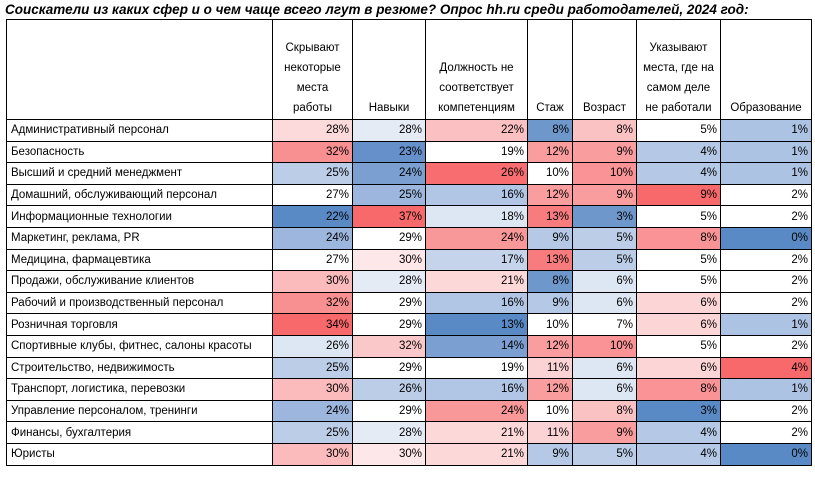 This screenshot has height=478, width=815. What do you see at coordinates (139, 260) in the screenshot?
I see `row-category: Медицина, фармацевтика` at bounding box center [139, 260].